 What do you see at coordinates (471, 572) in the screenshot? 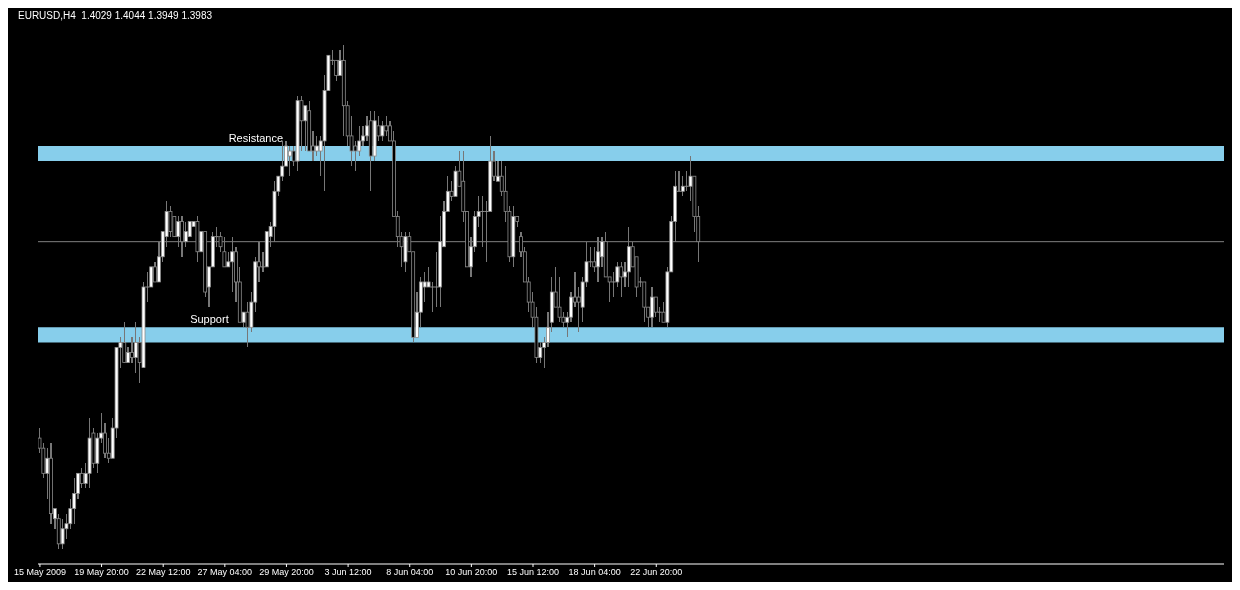
I see `x-tick-label: 10 Jun 20:00` at bounding box center [471, 572].